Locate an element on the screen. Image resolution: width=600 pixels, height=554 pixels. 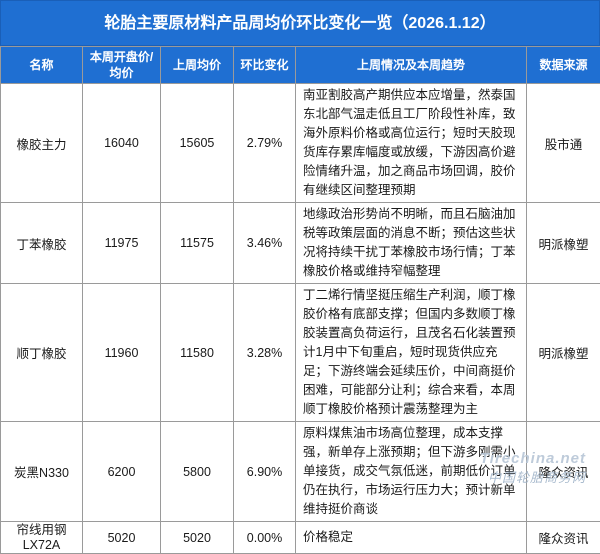
row-change: 3.28% is located at coordinates (265, 353).